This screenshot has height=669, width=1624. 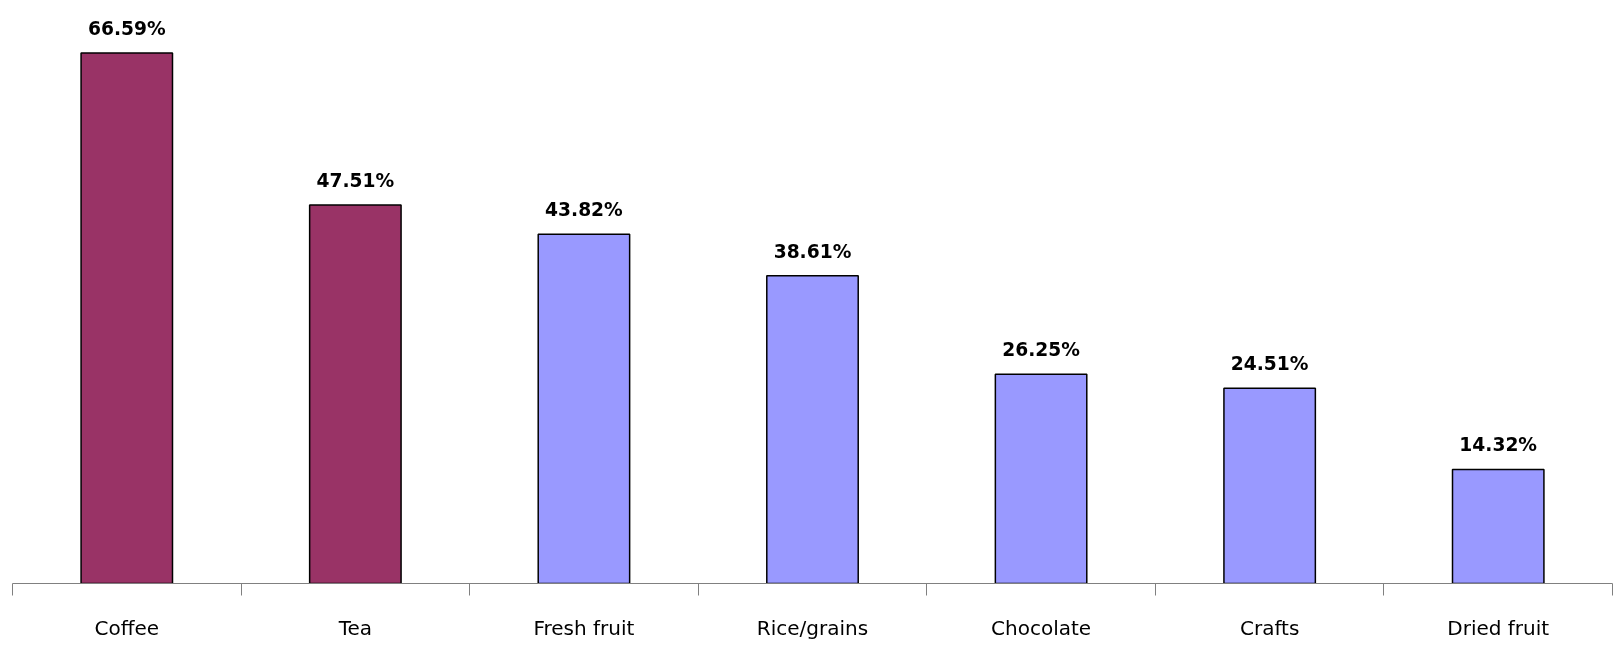 I want to click on x-tick-label: Fresh fruit, so click(x=584, y=627).